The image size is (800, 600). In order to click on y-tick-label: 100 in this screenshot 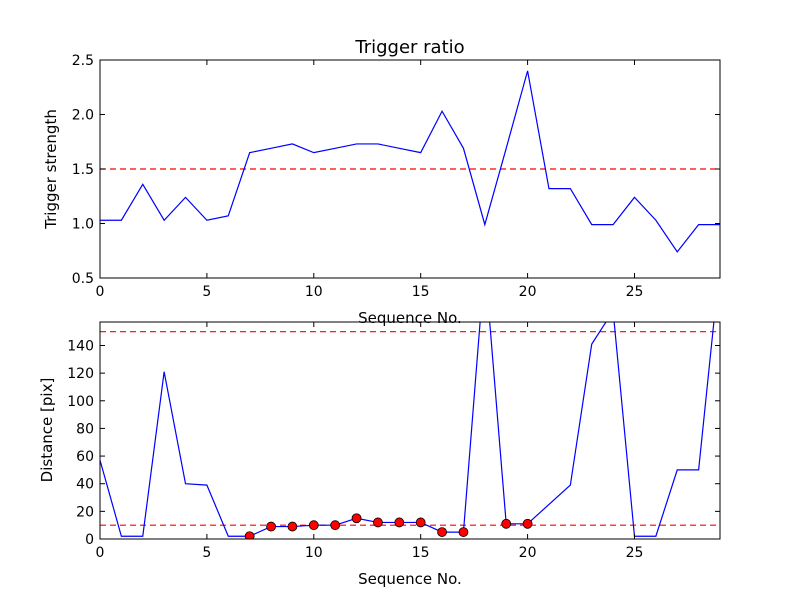, I will do `click(80, 402)`.